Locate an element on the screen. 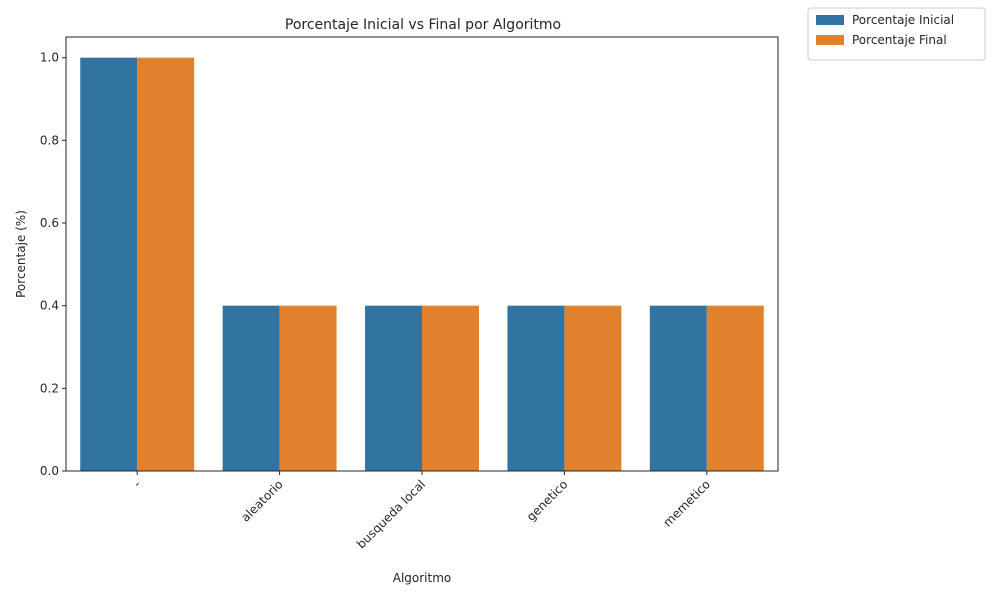  x-tick-label: busqueda local is located at coordinates (391, 514).